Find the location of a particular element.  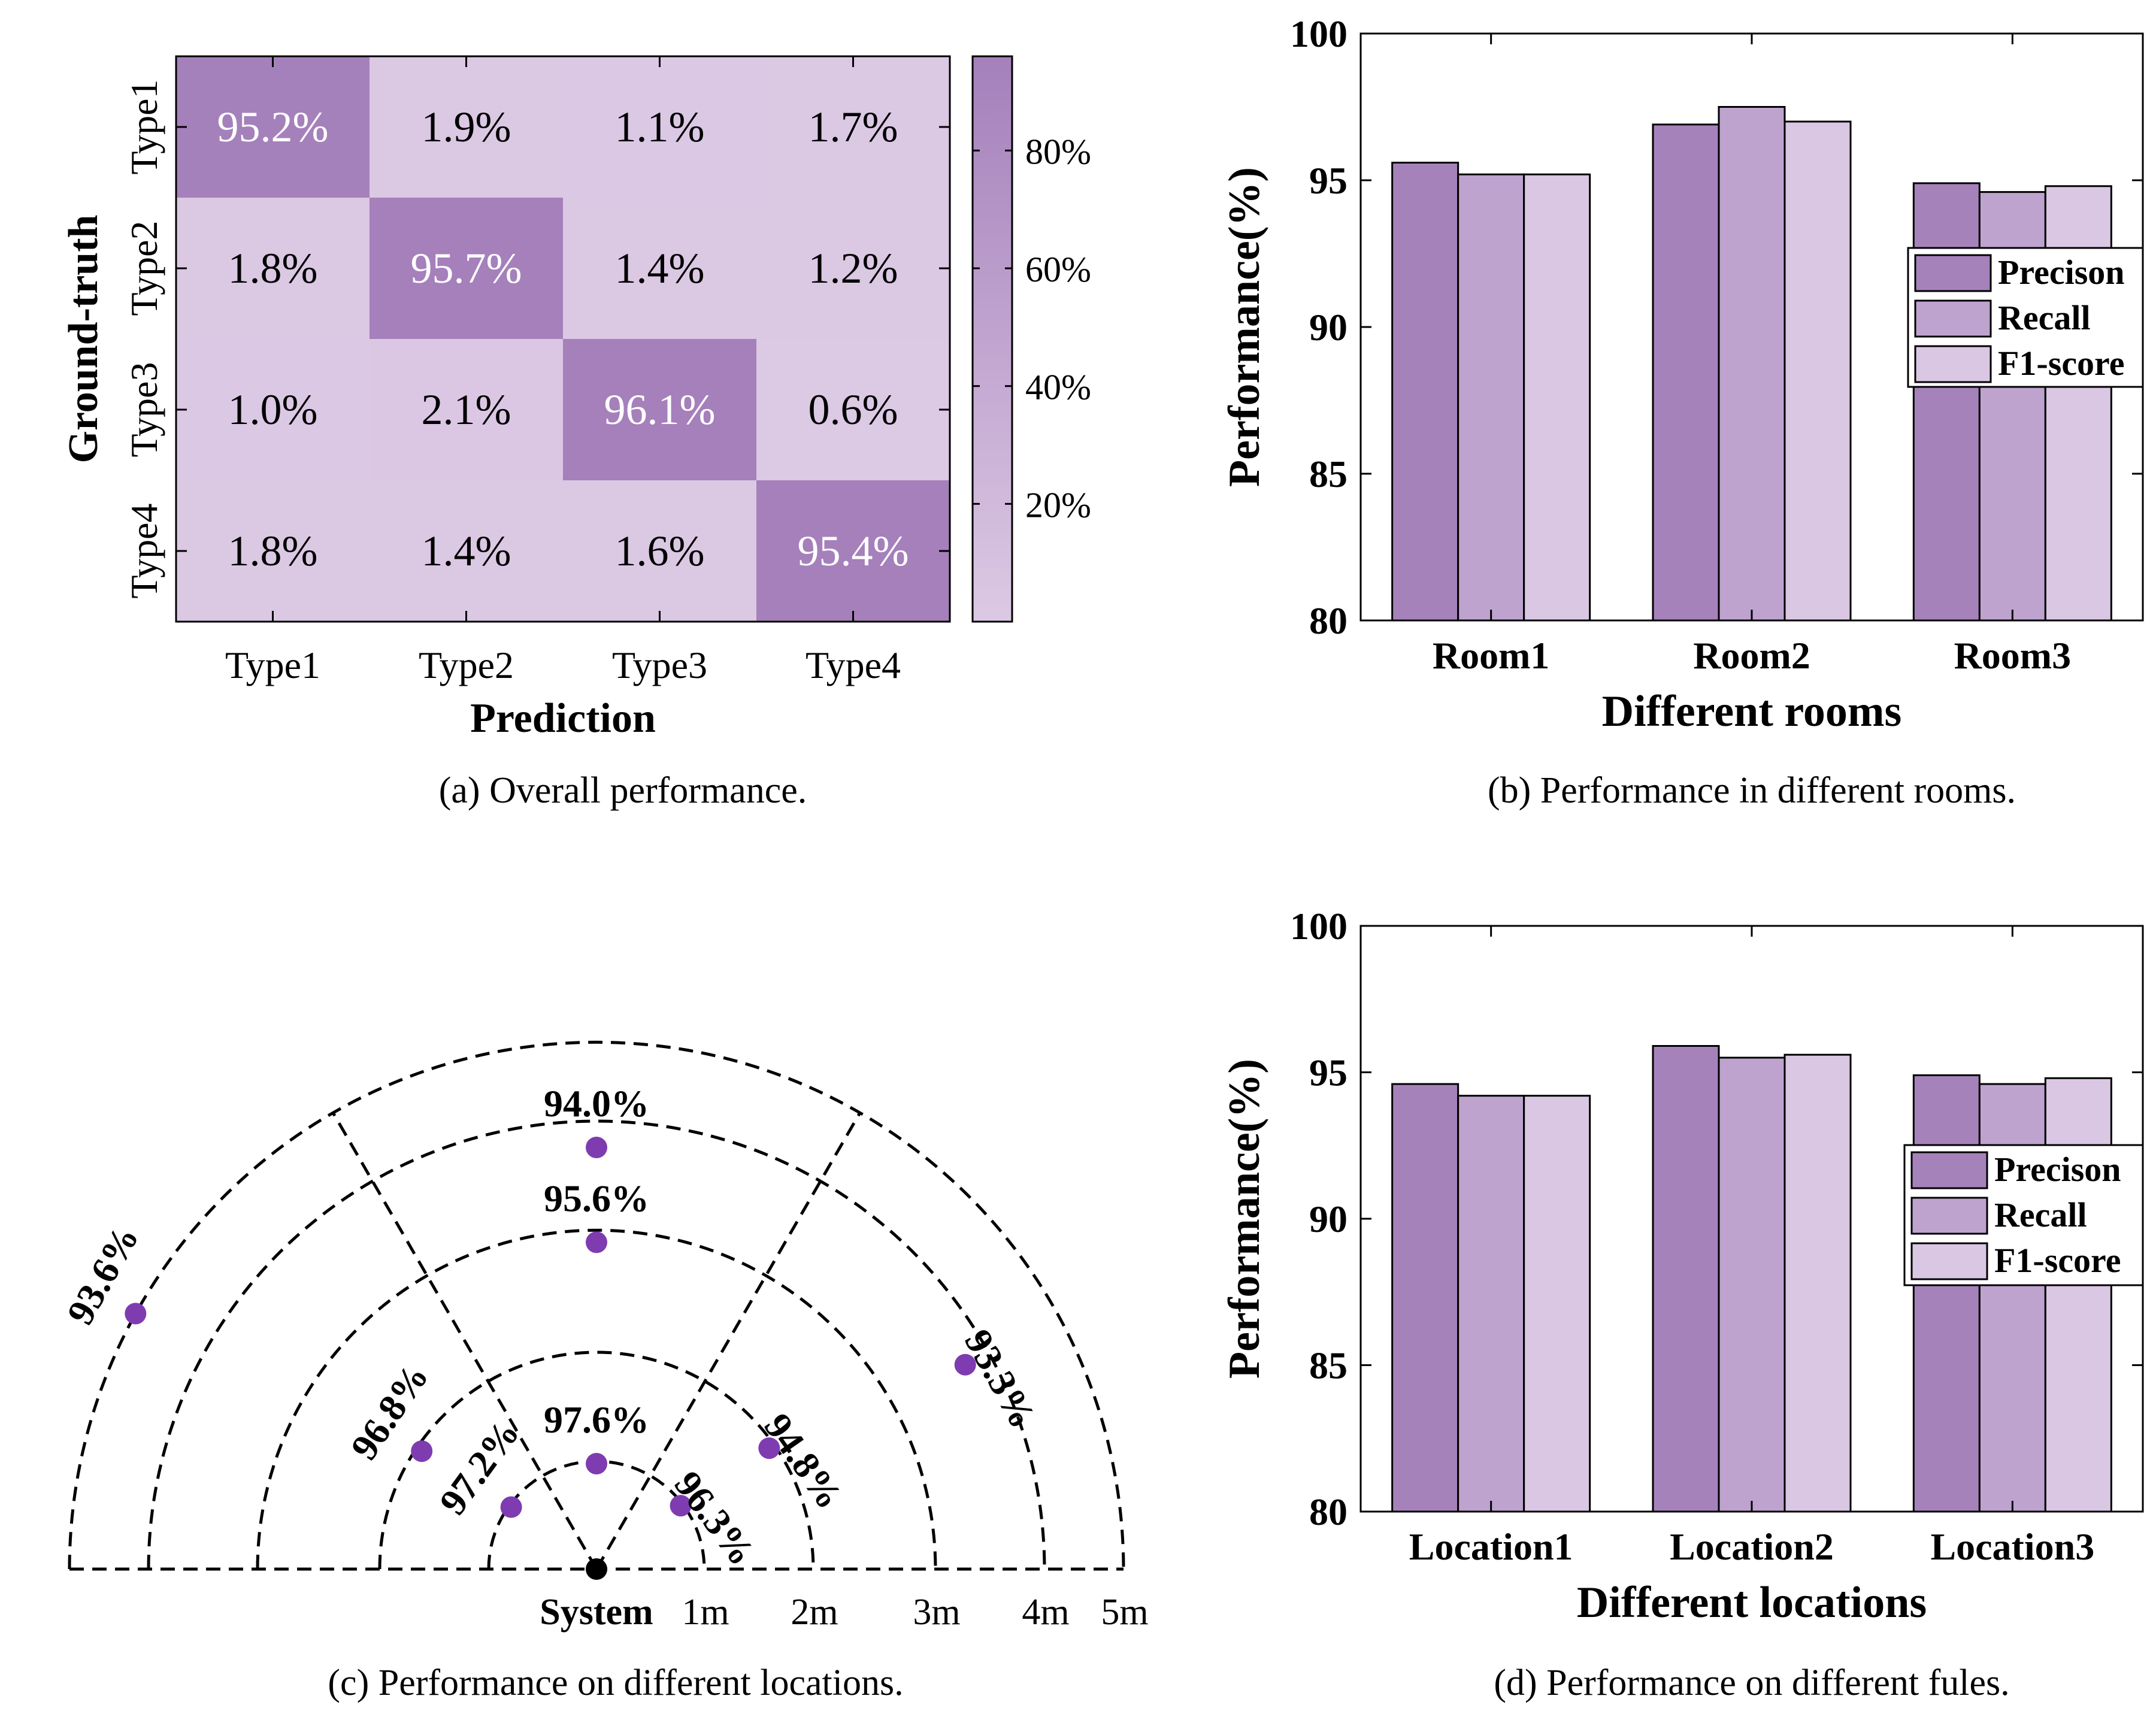

colorbar-tick-label: 40% is located at coordinates (1058, 387).